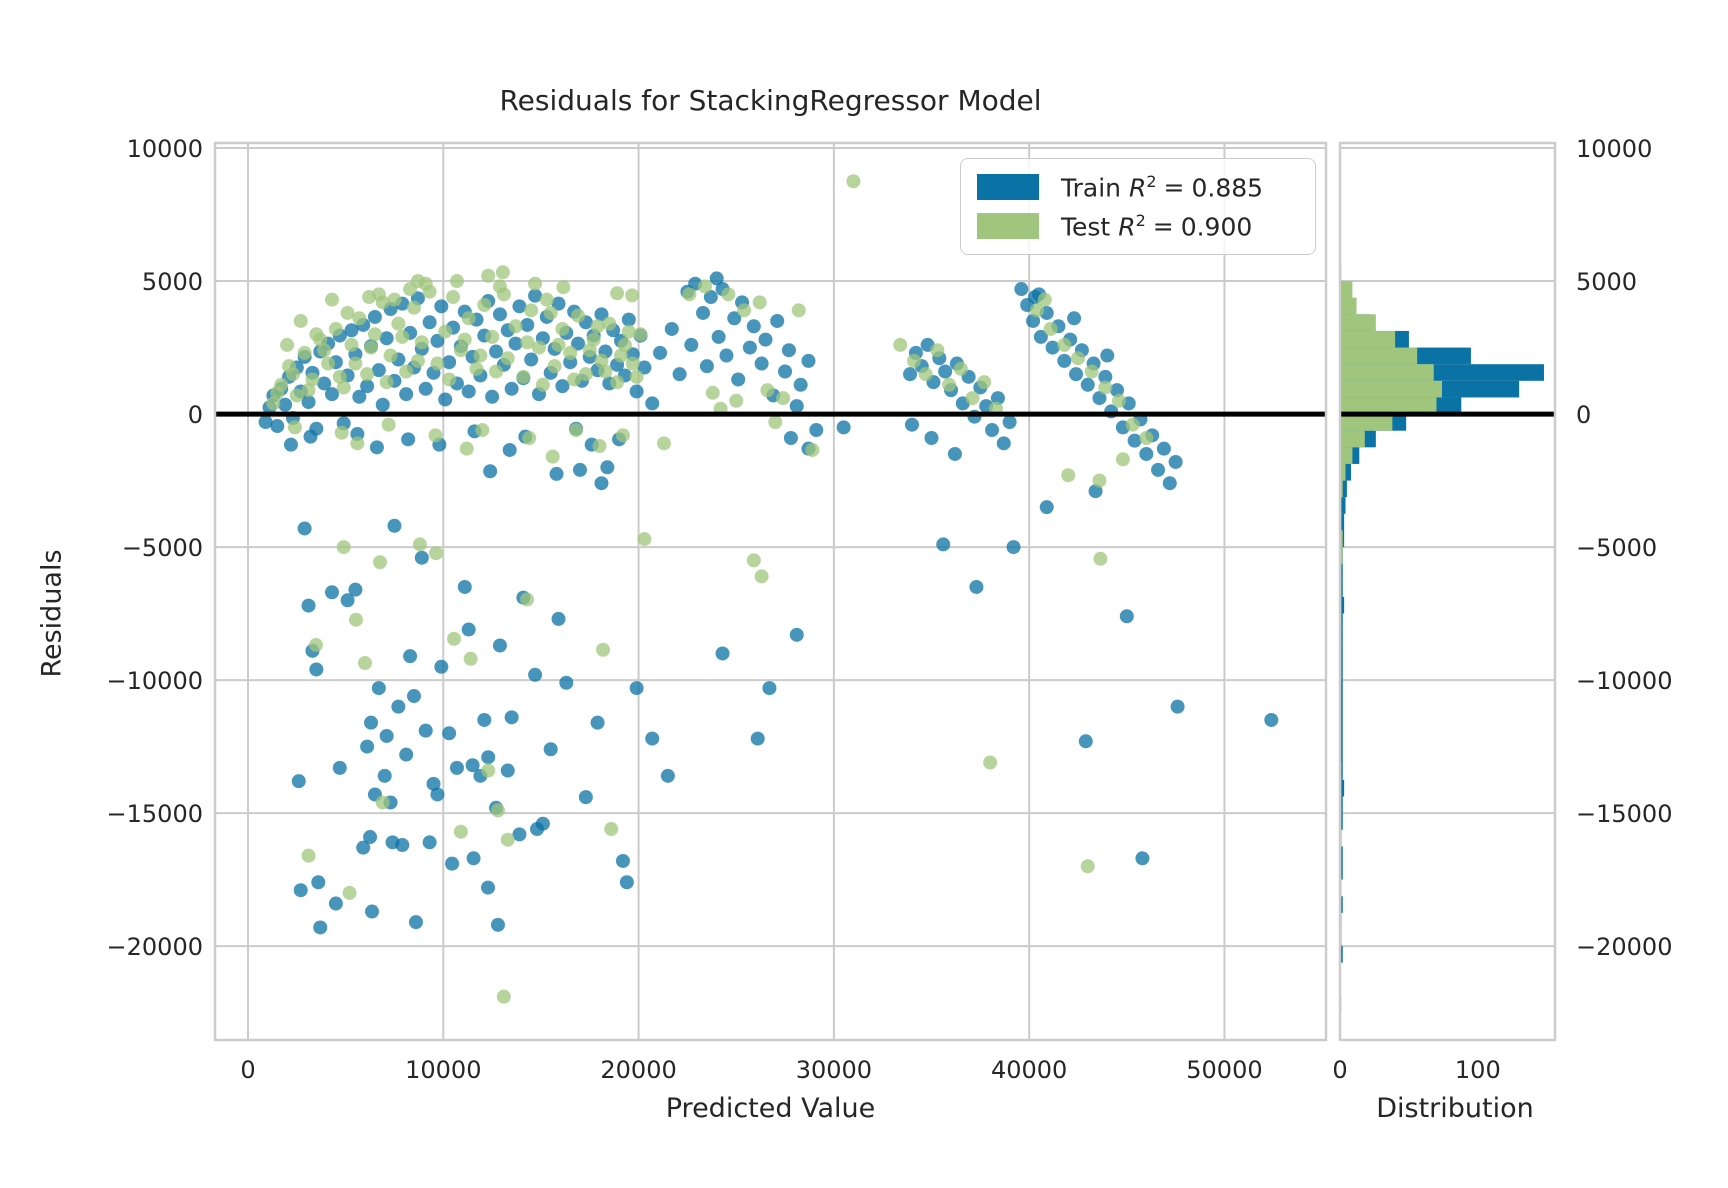 This screenshot has width=1728, height=1188. I want to click on x-tick-label: 0, so click(247, 1070).